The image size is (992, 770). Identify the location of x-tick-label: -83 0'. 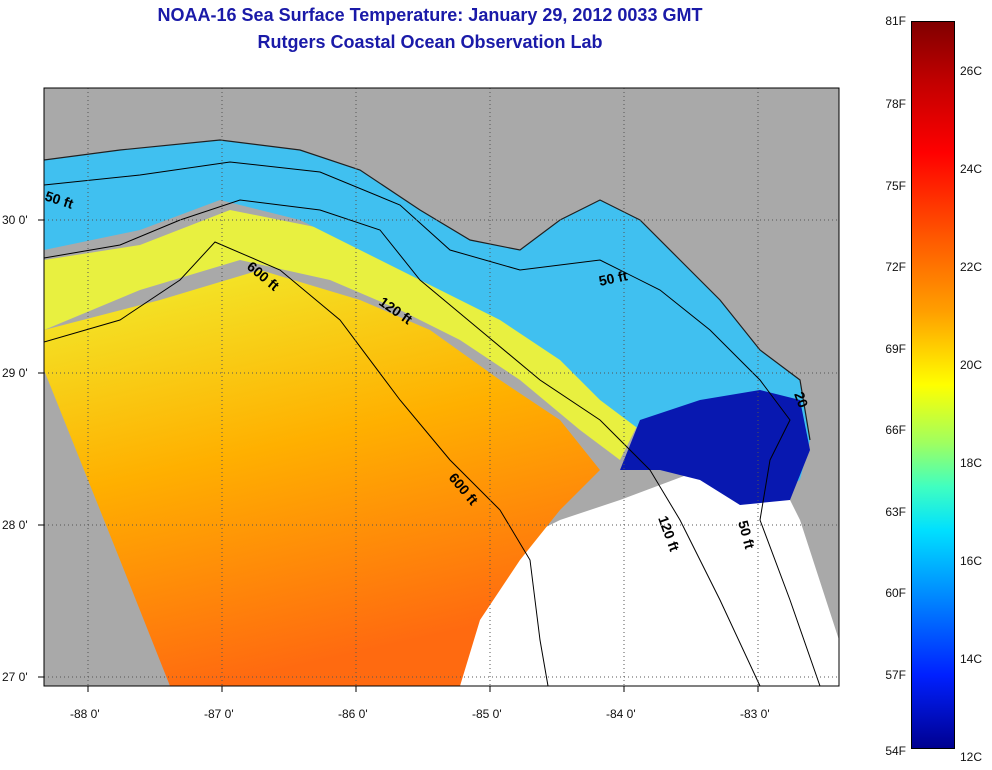
(755, 714).